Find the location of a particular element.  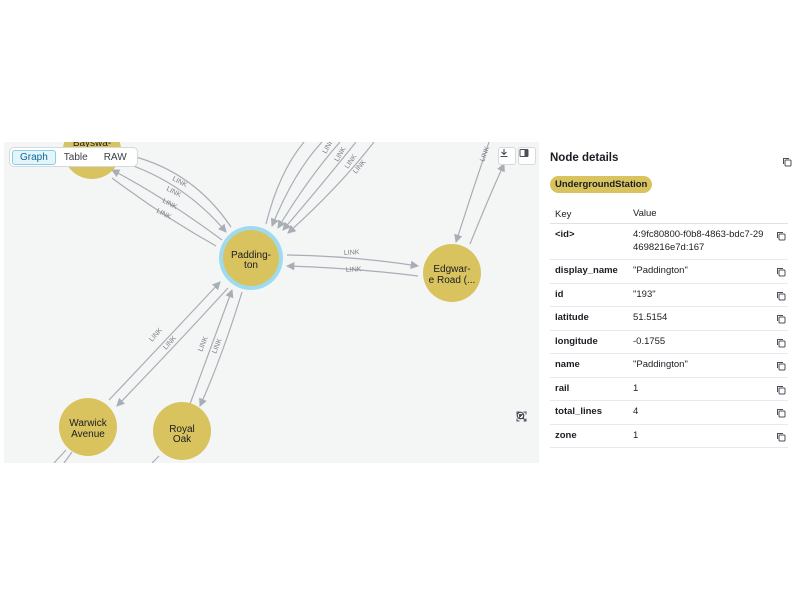

table-row: name "Paddington" is located at coordinates (669, 366).